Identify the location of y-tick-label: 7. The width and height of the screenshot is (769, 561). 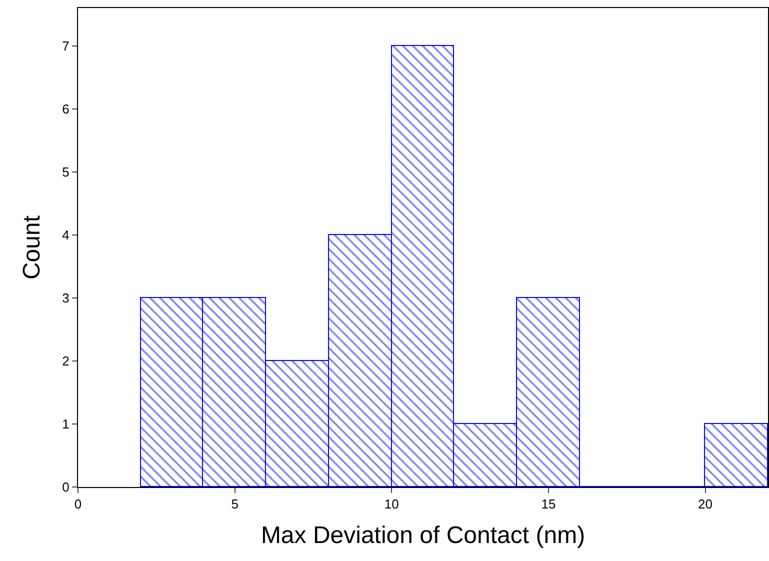
(66, 46).